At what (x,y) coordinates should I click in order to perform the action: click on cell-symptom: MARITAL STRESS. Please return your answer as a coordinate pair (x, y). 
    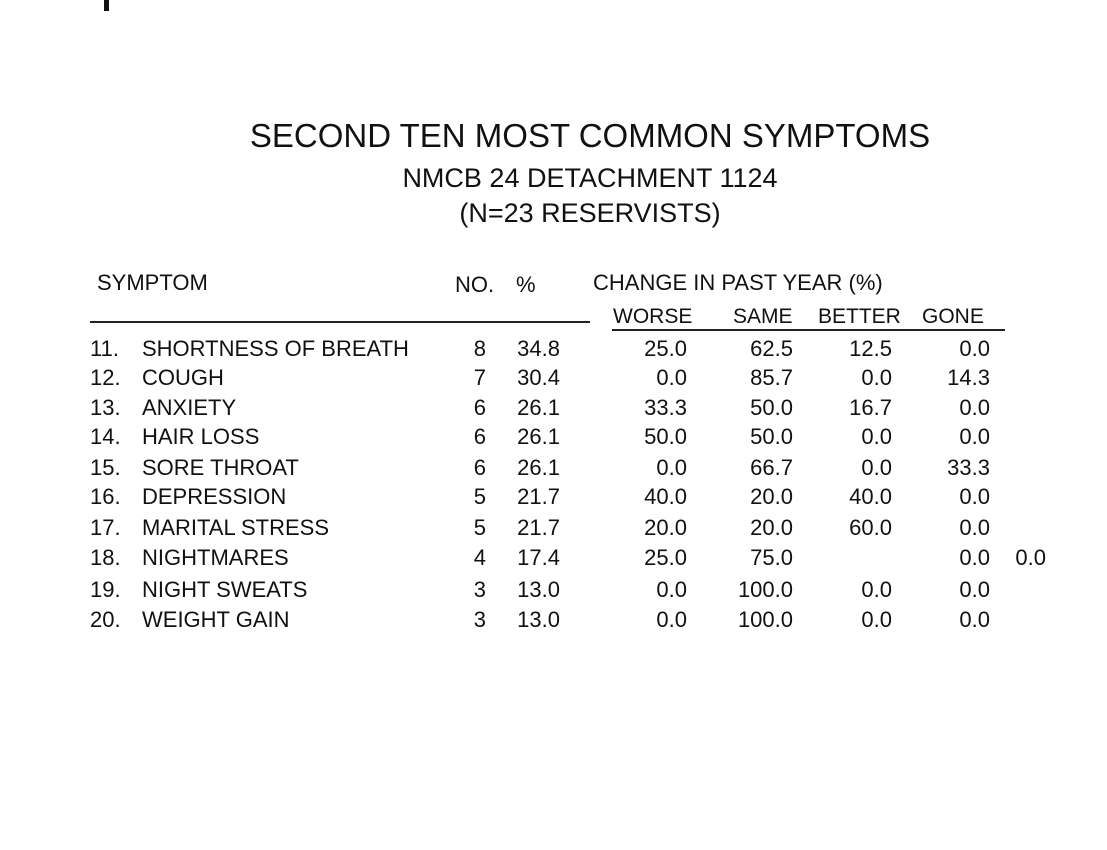
    Looking at the image, I should click on (236, 527).